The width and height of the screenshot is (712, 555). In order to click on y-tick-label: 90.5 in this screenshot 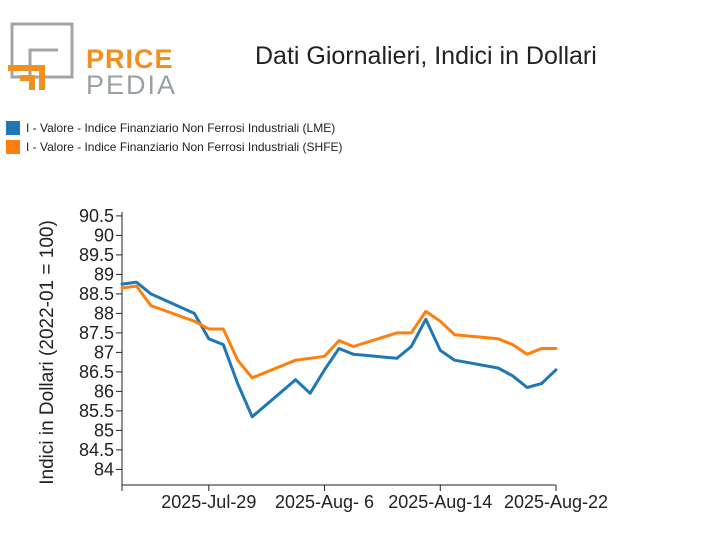, I will do `click(96, 216)`.